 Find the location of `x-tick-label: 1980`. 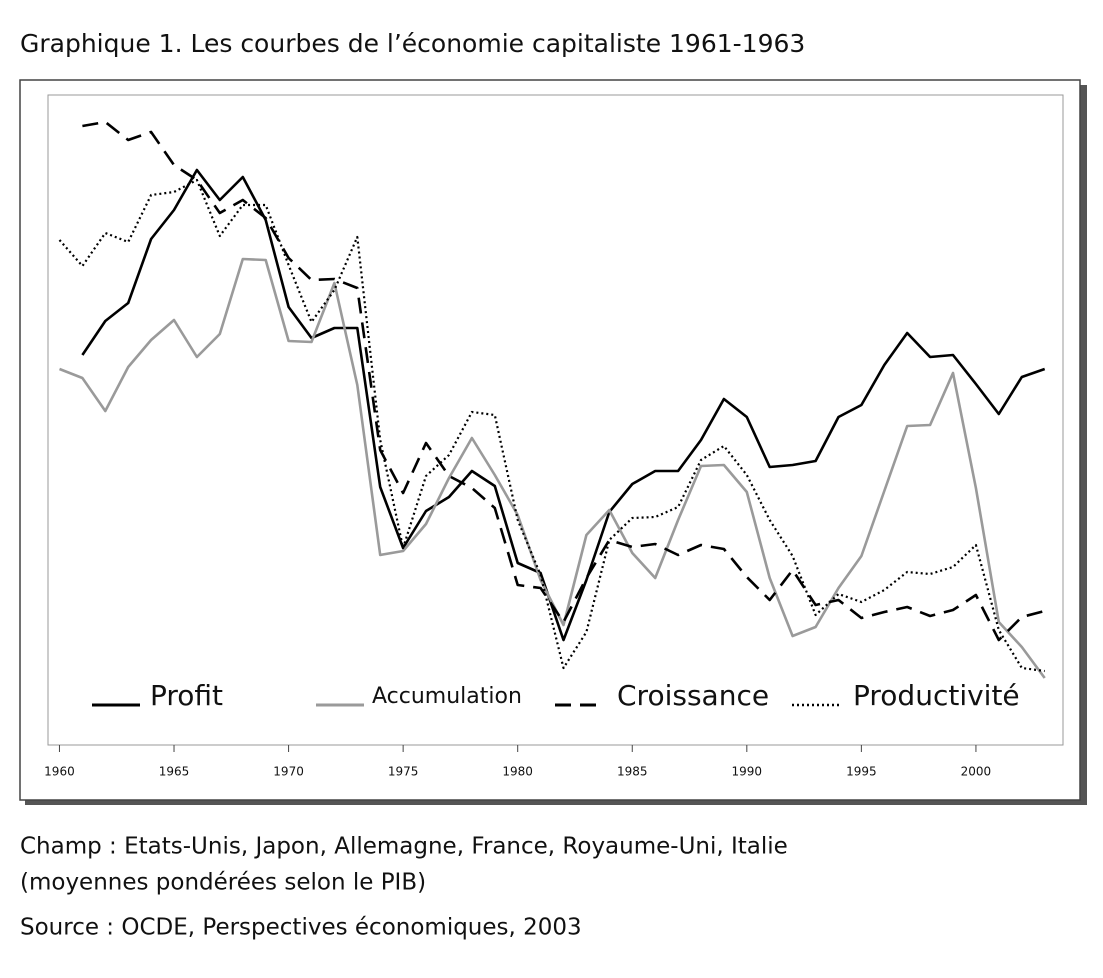

x-tick-label: 1980 is located at coordinates (517, 772).